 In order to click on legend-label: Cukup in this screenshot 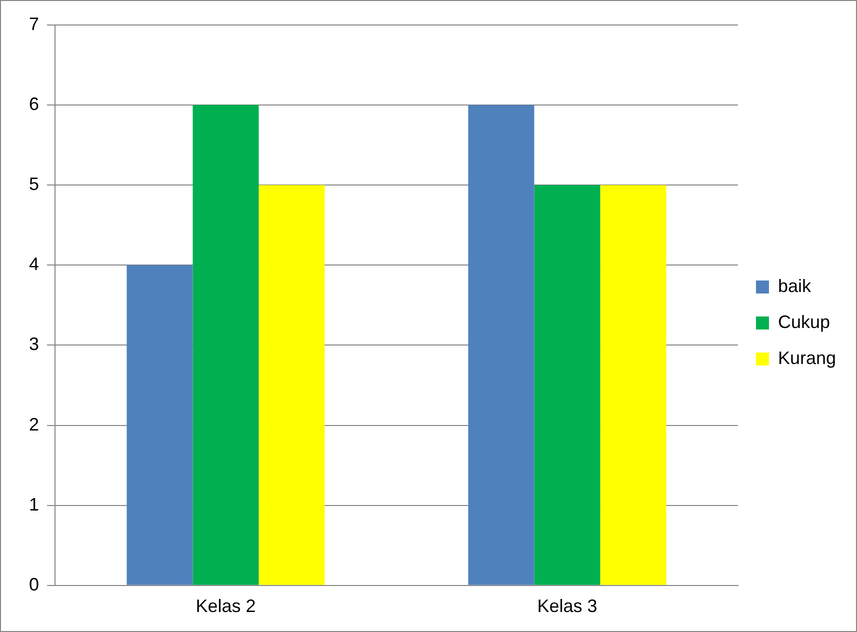, I will do `click(804, 322)`.